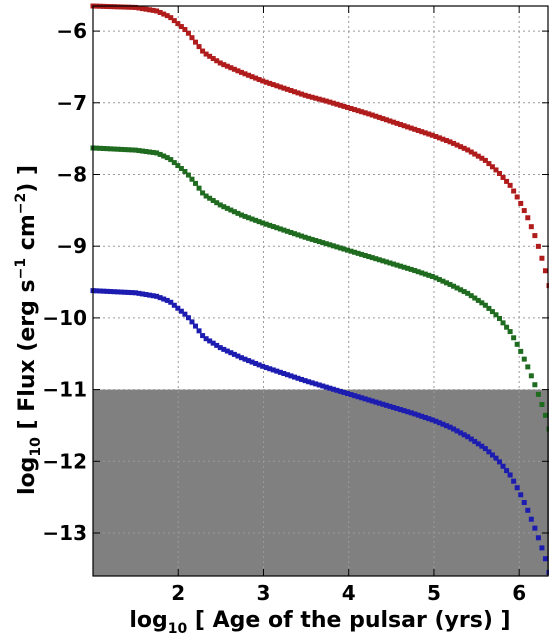  Describe the element at coordinates (319, 622) in the screenshot. I see `x-axis-label: log10 [ Age of the pulsar (yrs) ]` at that location.